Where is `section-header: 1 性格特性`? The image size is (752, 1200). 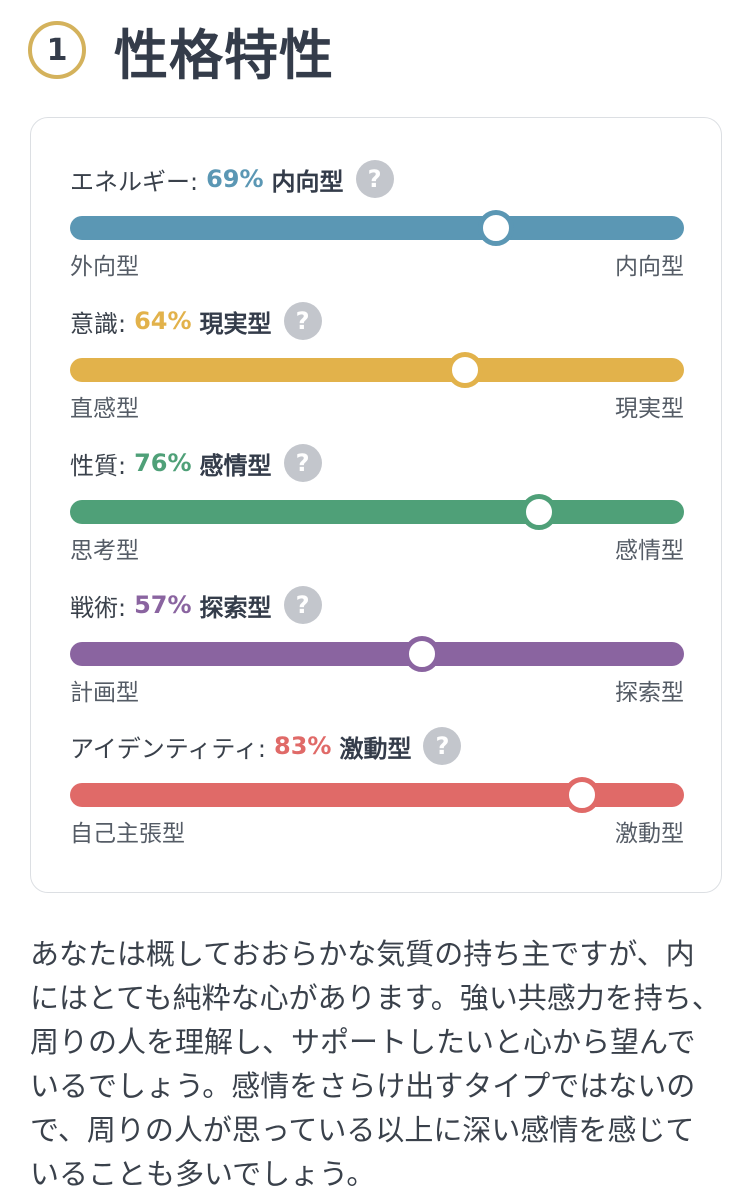 section-header: 1 性格特性 is located at coordinates (181, 50).